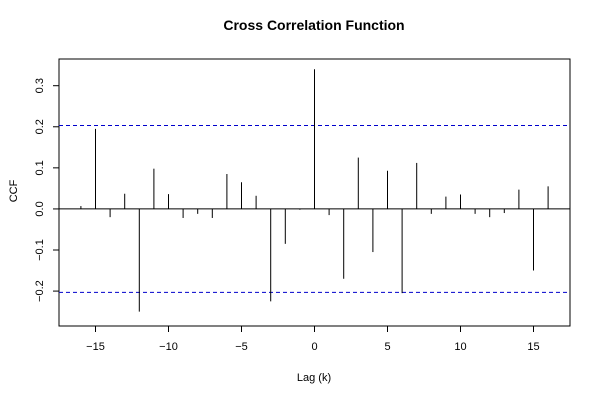  I want to click on x-axis: −15 −10 −5 0 5 10 15, so click(313, 339).